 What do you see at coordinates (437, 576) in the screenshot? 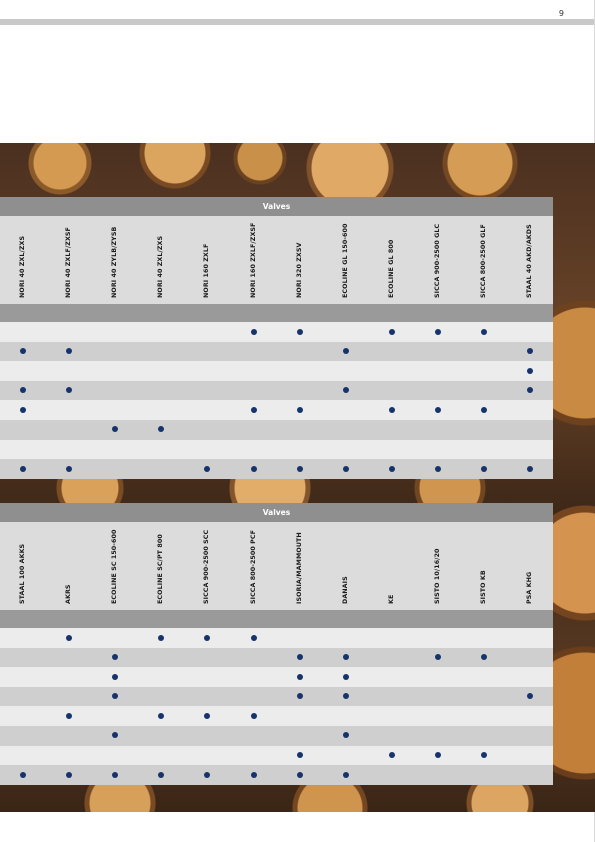
I see `column-header: SISTO 10/16/20` at bounding box center [437, 576].